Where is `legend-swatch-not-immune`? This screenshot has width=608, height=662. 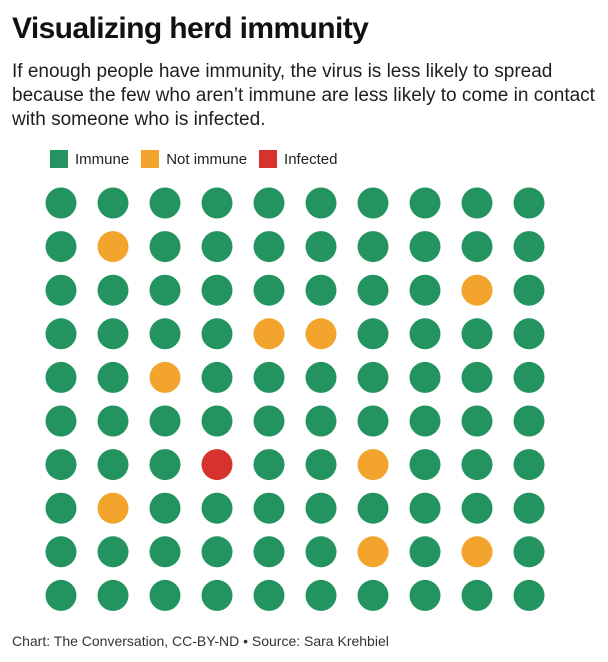 legend-swatch-not-immune is located at coordinates (150, 159).